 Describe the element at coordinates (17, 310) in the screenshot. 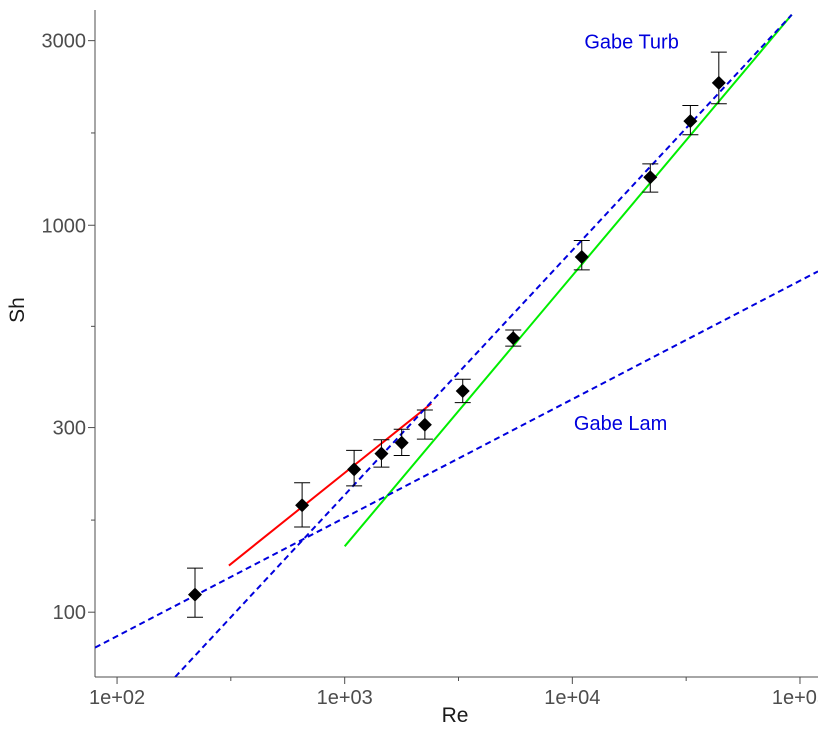

I see `y-axis-title: Sh` at that location.